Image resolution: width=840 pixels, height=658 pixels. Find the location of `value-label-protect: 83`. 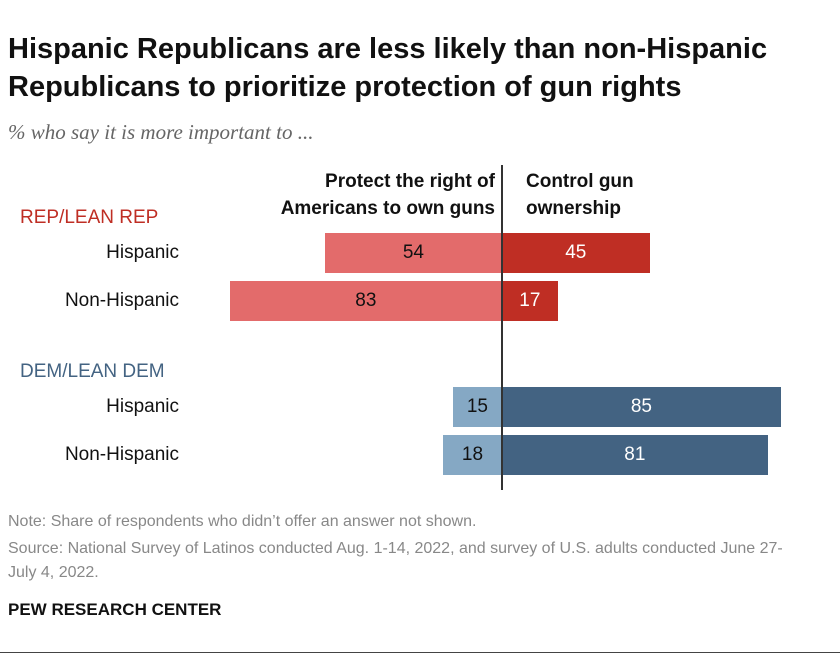

value-label-protect: 83 is located at coordinates (366, 300).